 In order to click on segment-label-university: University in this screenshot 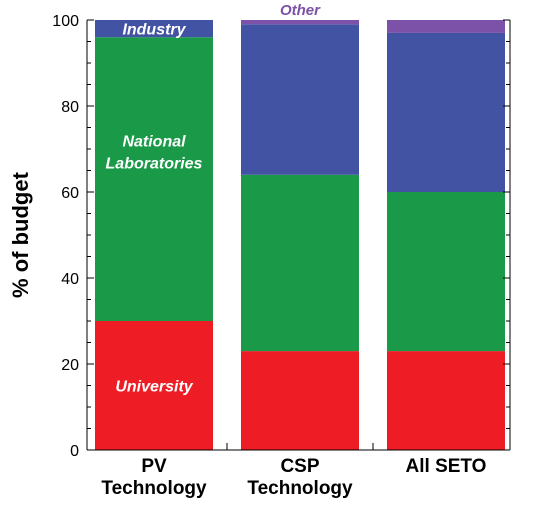, I will do `click(154, 387)`.